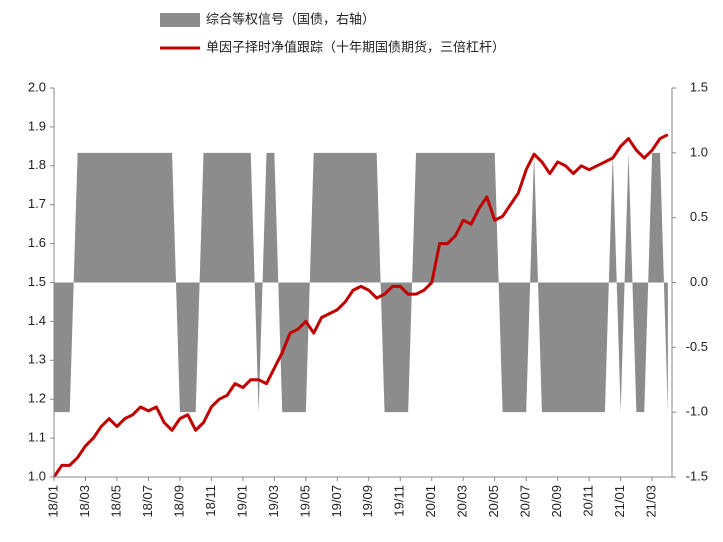  I want to click on y2-tick-label: -1.5, so click(697, 475).